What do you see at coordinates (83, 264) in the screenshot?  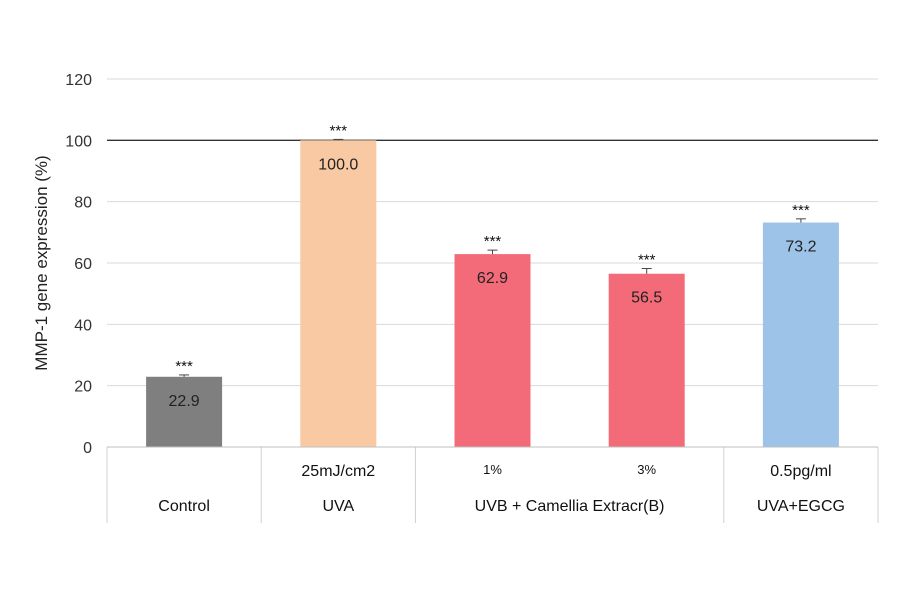 I see `y-tick-label: 60` at bounding box center [83, 264].